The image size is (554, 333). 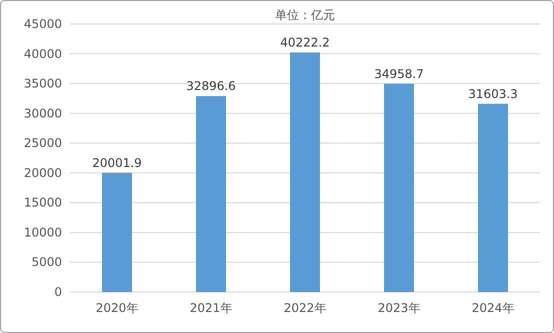 I want to click on title: 单位：亿元, so click(x=305, y=15).